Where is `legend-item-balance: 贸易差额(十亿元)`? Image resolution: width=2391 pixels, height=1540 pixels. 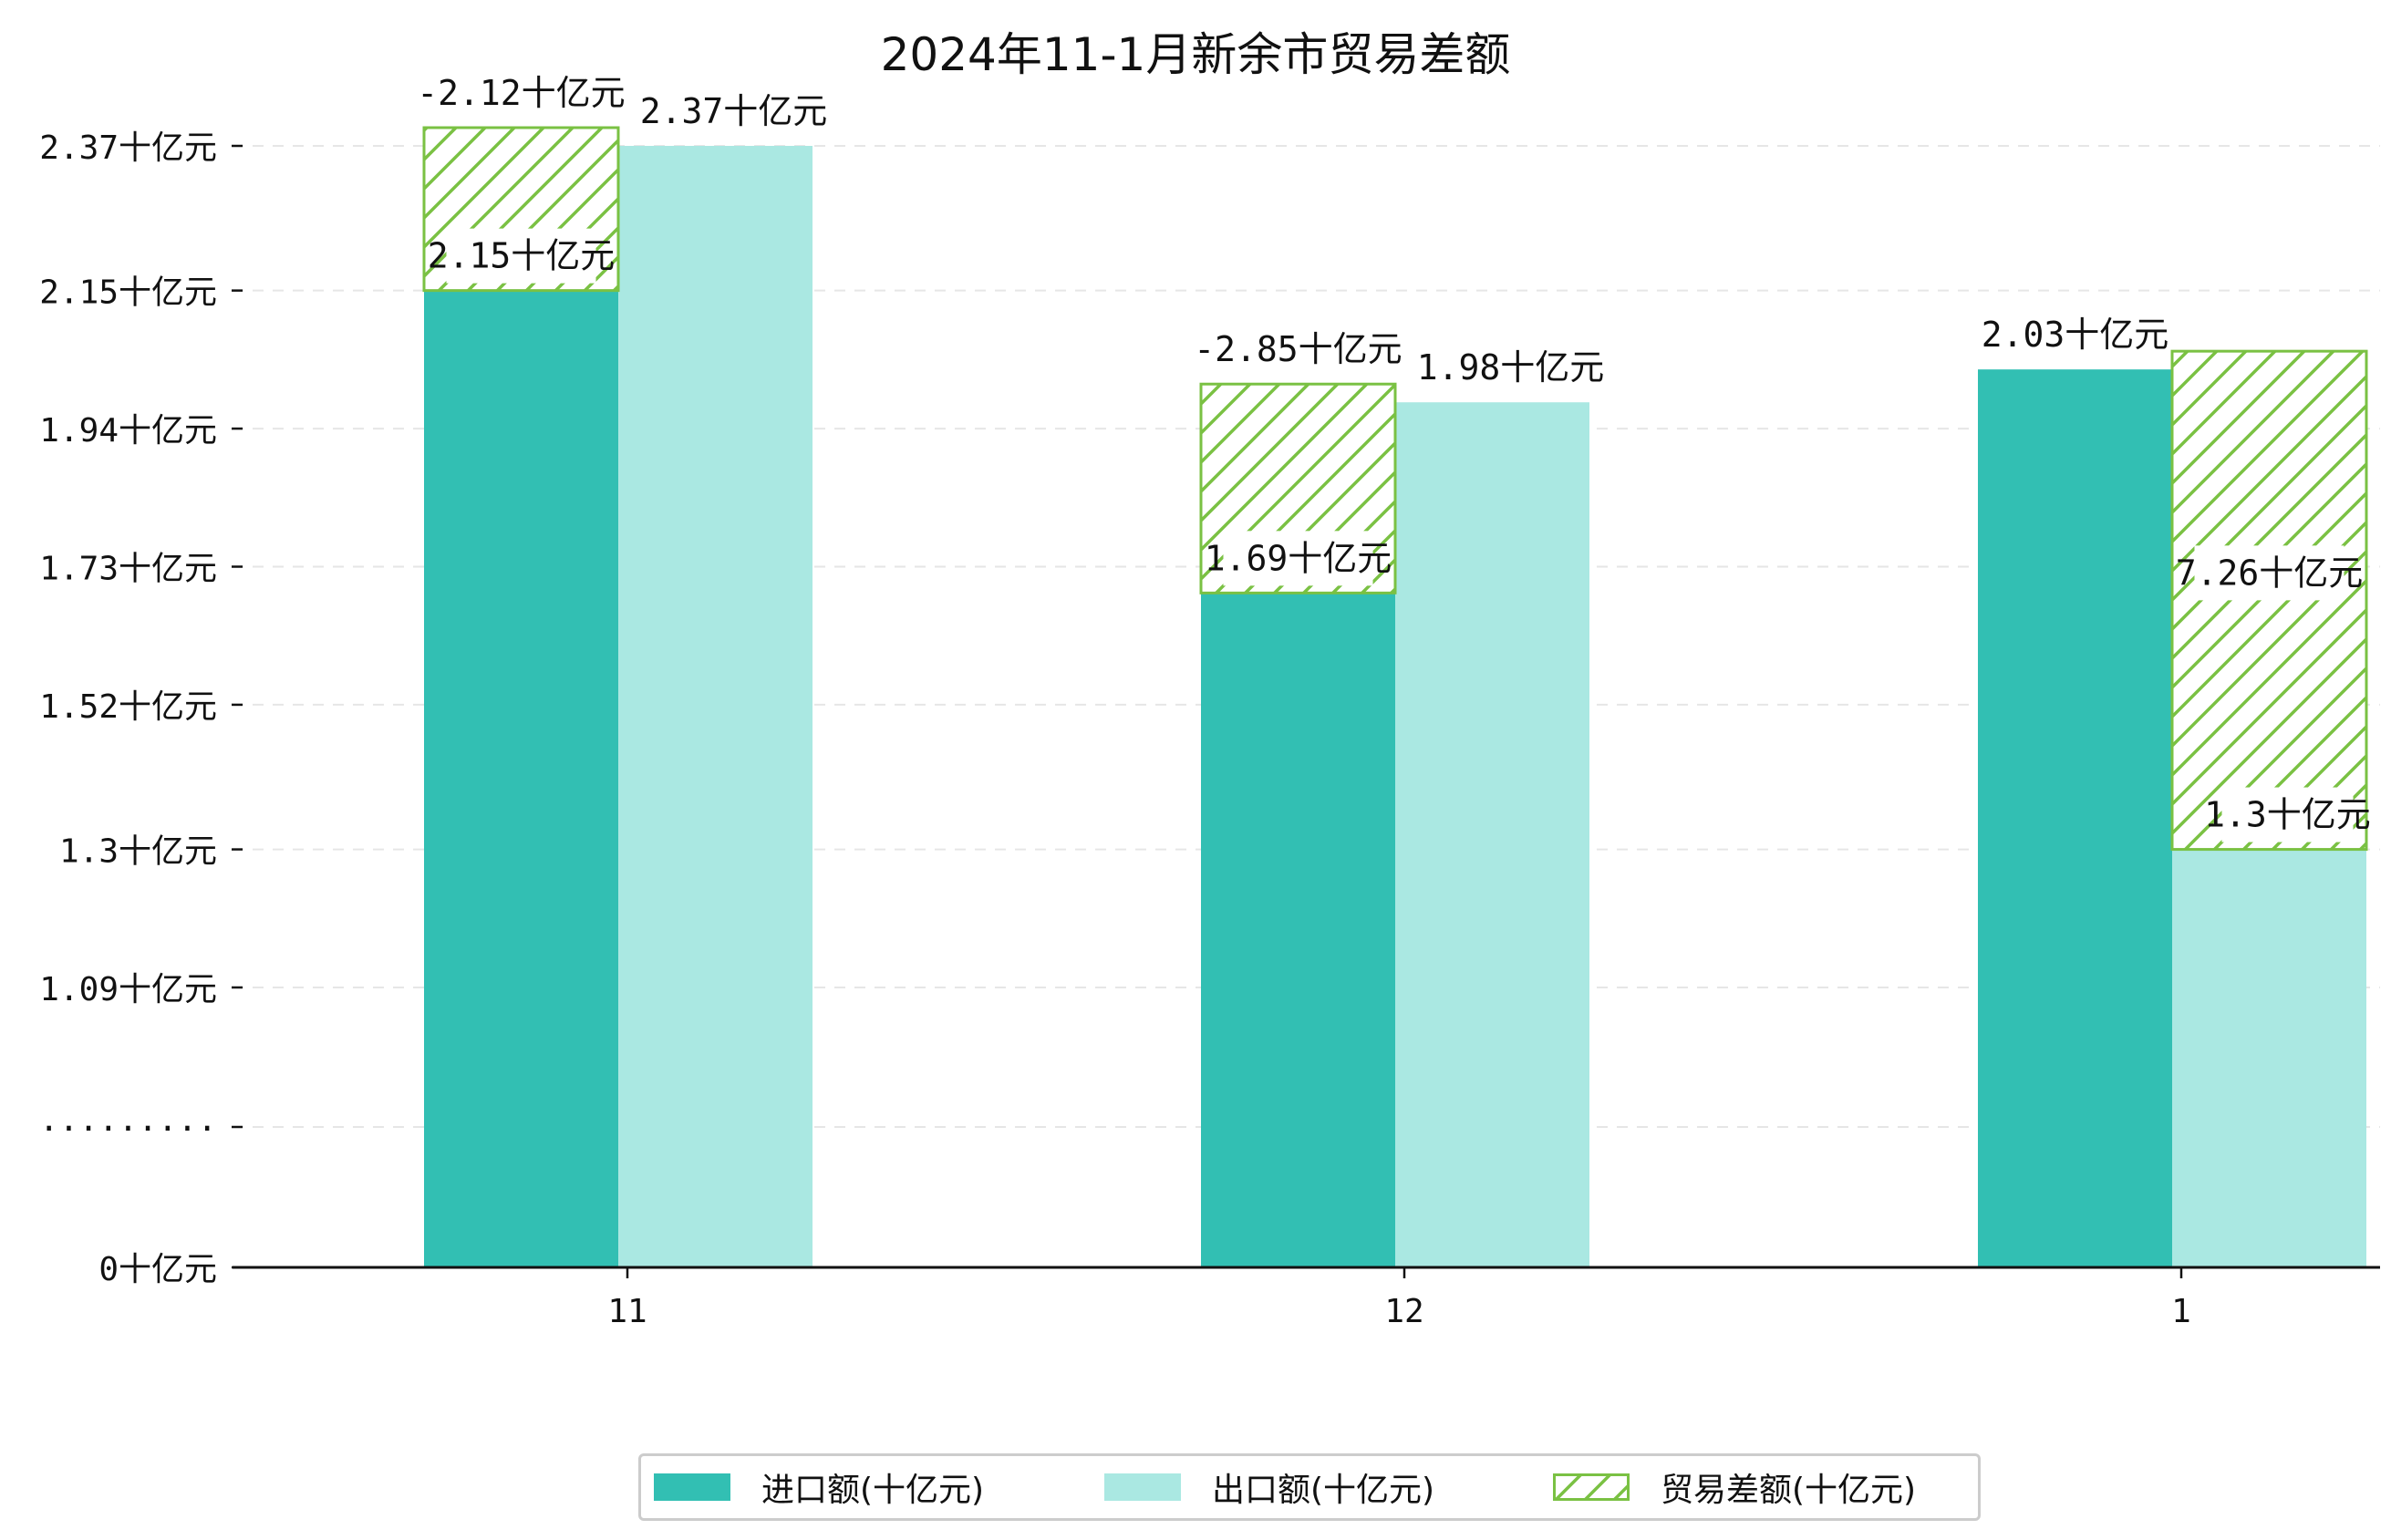
legend-item-balance: 贸易差额(十亿元) is located at coordinates (1735, 1487).